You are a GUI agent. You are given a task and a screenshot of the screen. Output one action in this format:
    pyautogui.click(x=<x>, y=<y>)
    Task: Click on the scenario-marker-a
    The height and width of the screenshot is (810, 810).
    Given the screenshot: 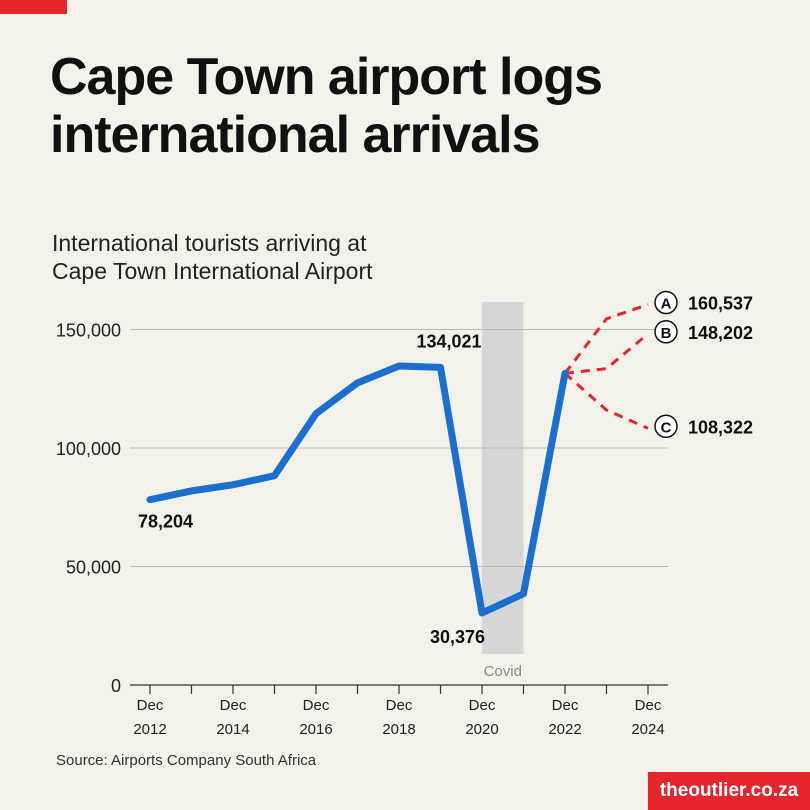 What is the action you would take?
    pyautogui.click(x=666, y=302)
    